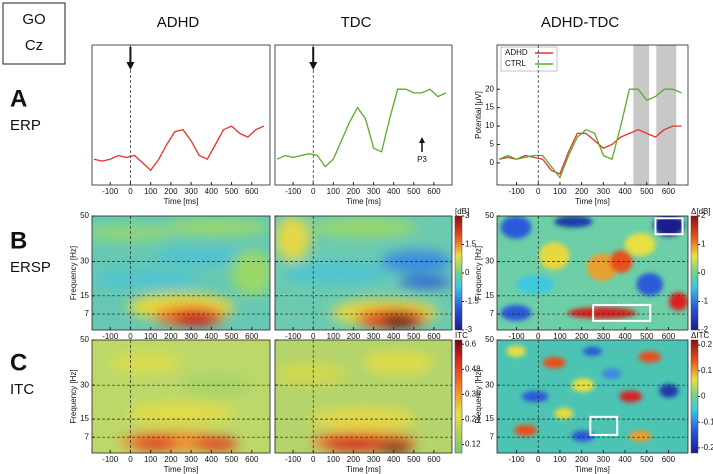 The height and width of the screenshot is (474, 713). I want to click on column-title: ADHD-TDC, so click(580, 22).